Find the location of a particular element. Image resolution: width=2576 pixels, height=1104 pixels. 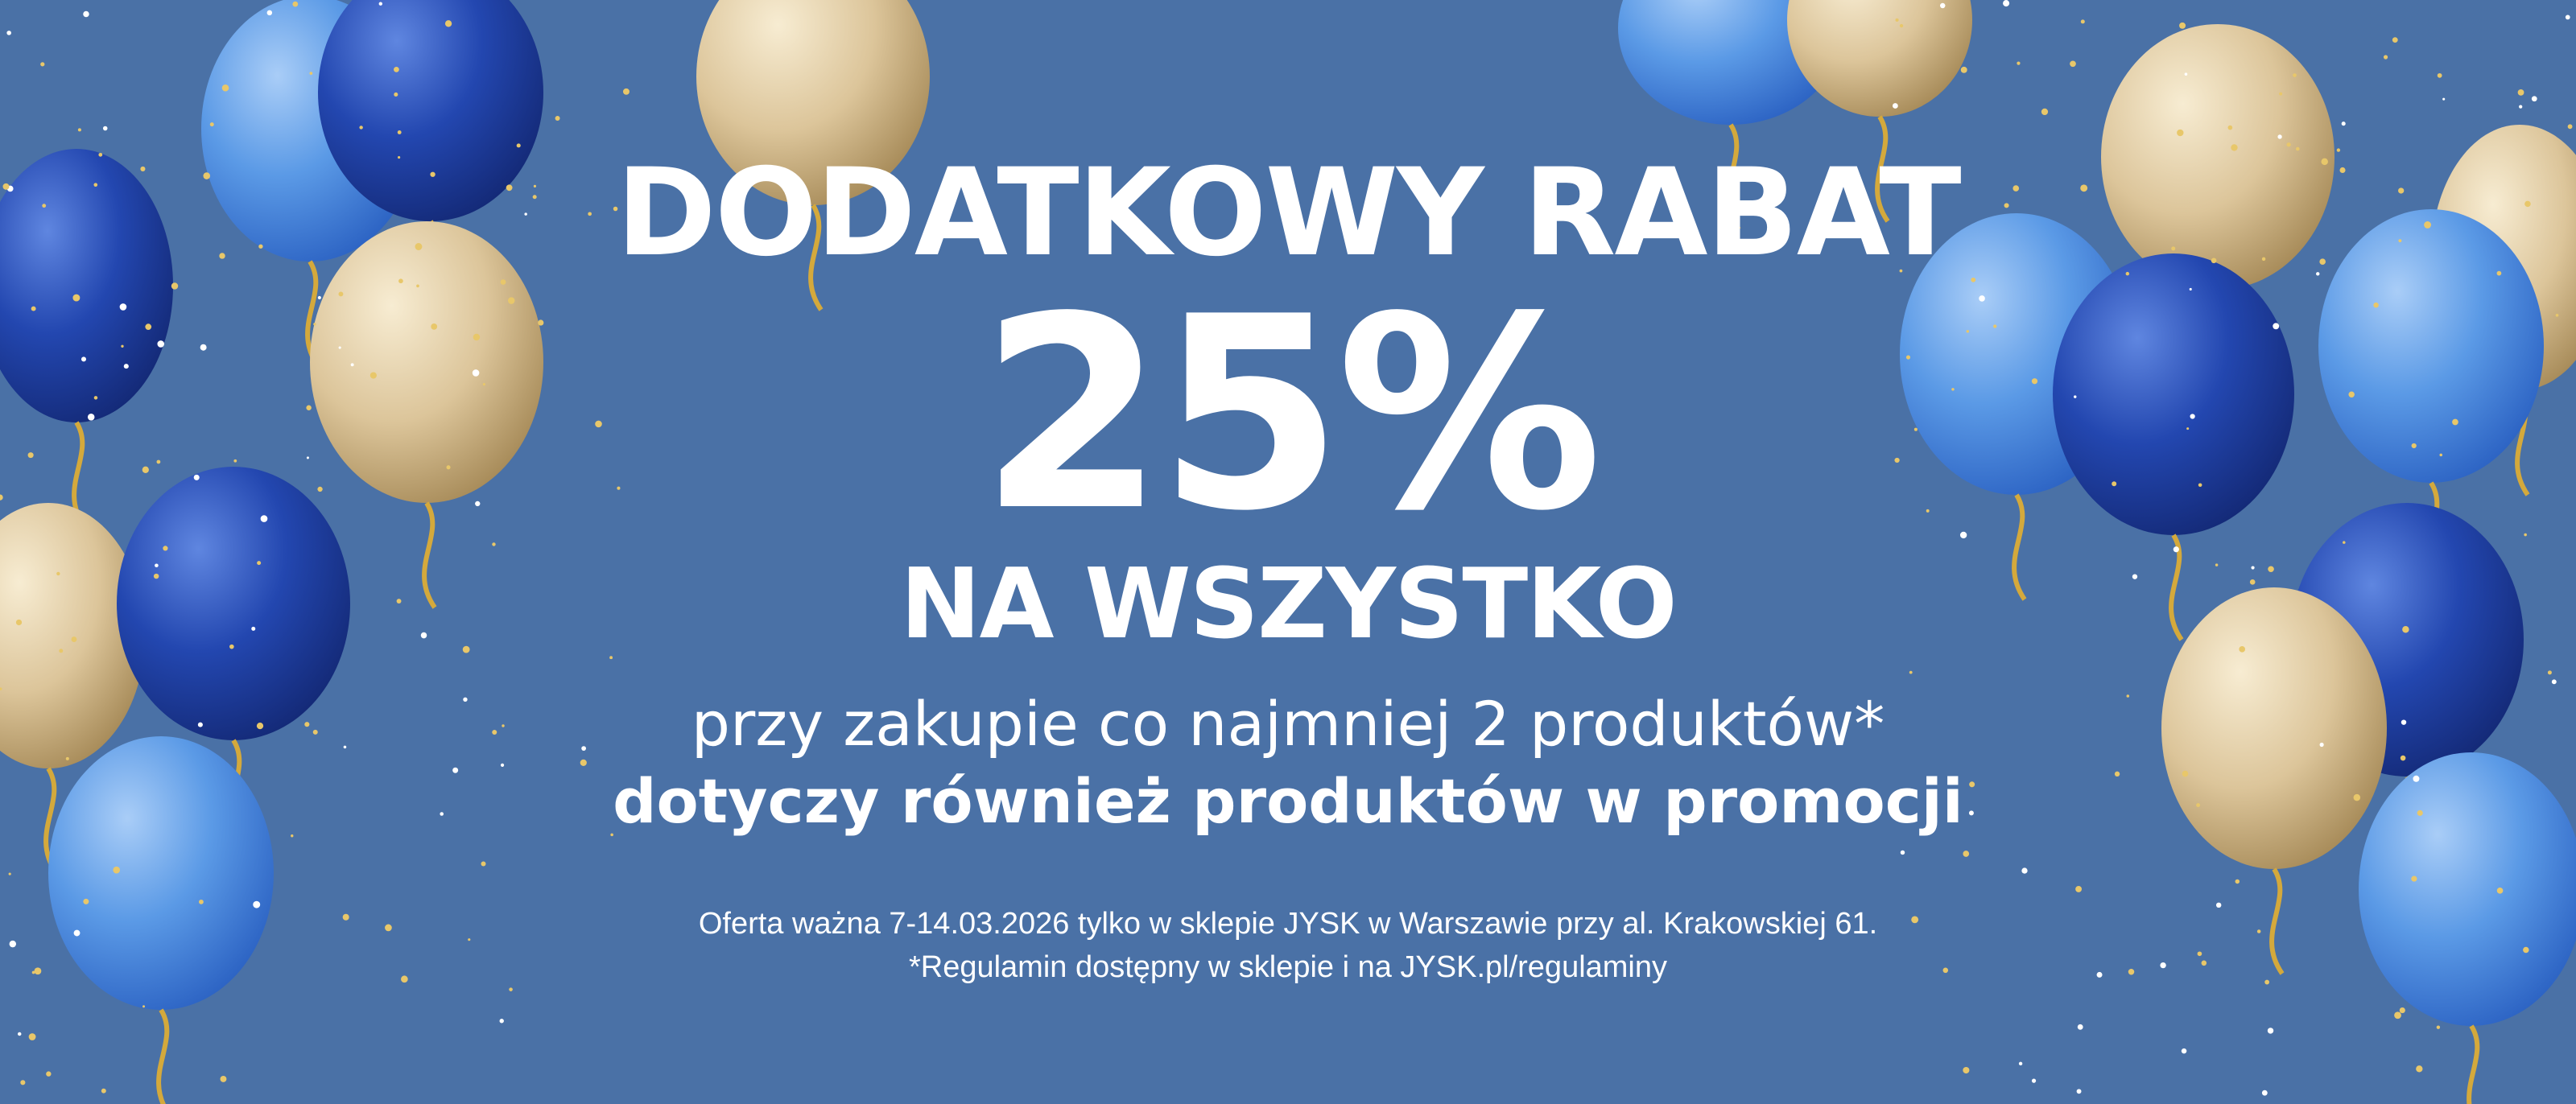

subheadline: NA WSZYSTKO is located at coordinates (1289, 605).